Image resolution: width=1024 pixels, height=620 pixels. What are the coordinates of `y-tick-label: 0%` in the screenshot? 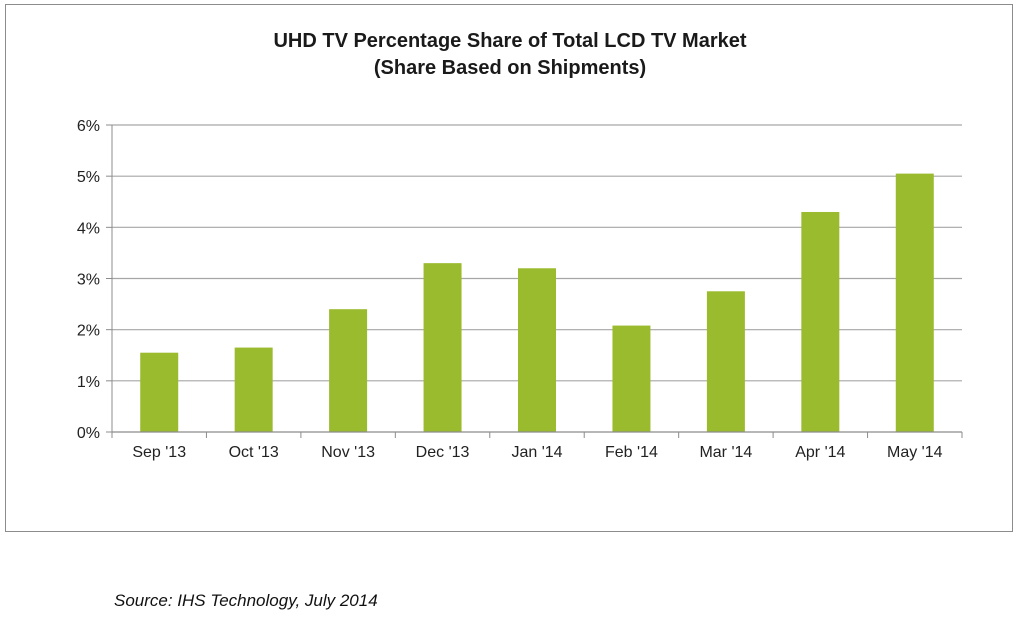 It's located at (88, 433).